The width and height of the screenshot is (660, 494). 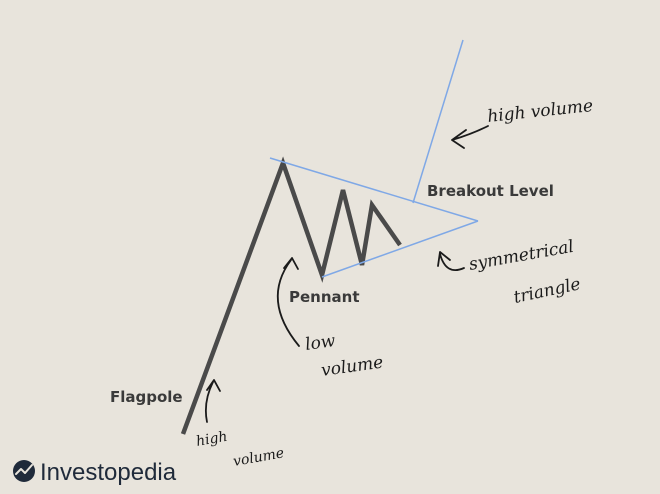 I want to click on flagpole-note-line1: high, so click(x=212, y=439).